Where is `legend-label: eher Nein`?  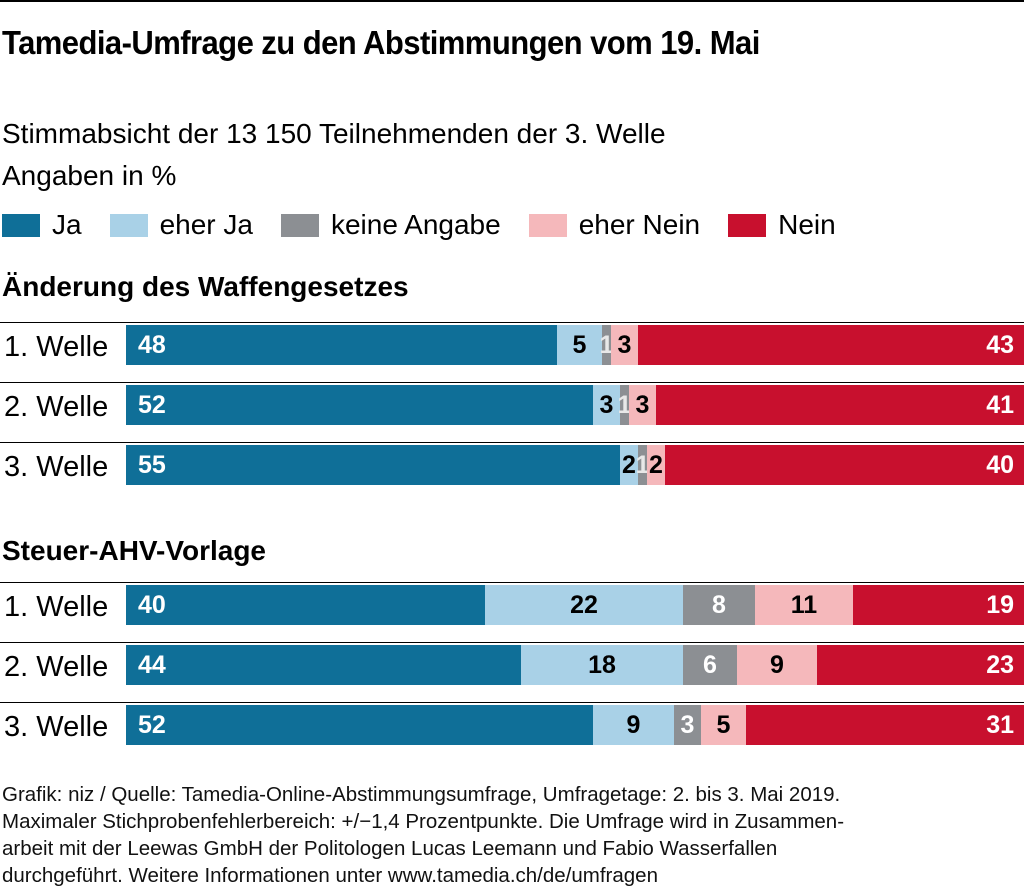 legend-label: eher Nein is located at coordinates (639, 224).